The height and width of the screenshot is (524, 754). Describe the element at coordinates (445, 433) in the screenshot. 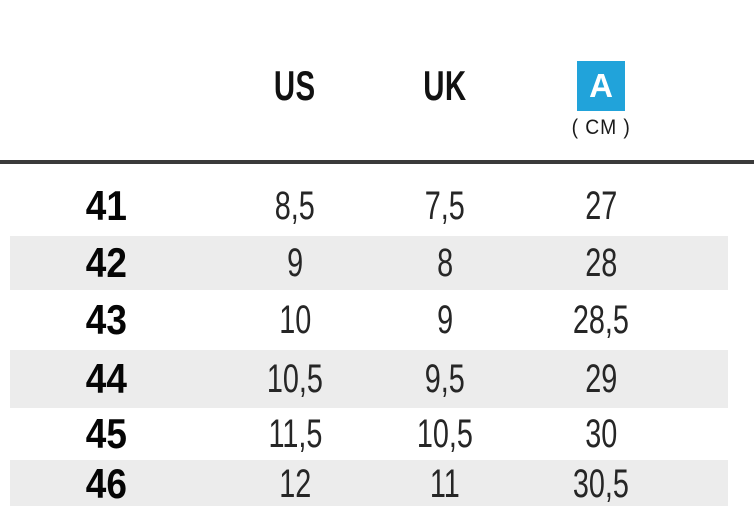

I see `cell-uk-size: 10,5` at that location.